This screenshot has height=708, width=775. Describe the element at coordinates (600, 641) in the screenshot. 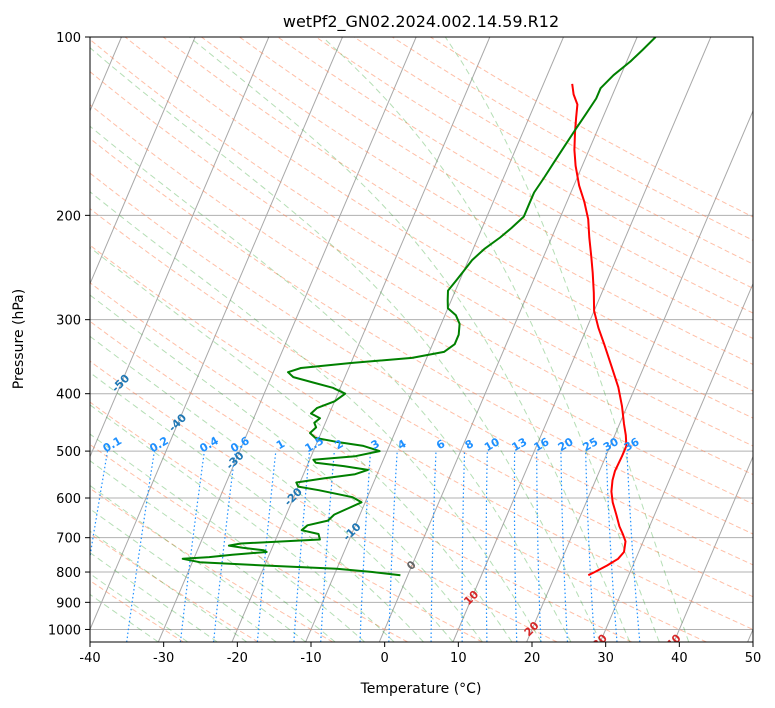

I see `isotherm-label: 30` at that location.